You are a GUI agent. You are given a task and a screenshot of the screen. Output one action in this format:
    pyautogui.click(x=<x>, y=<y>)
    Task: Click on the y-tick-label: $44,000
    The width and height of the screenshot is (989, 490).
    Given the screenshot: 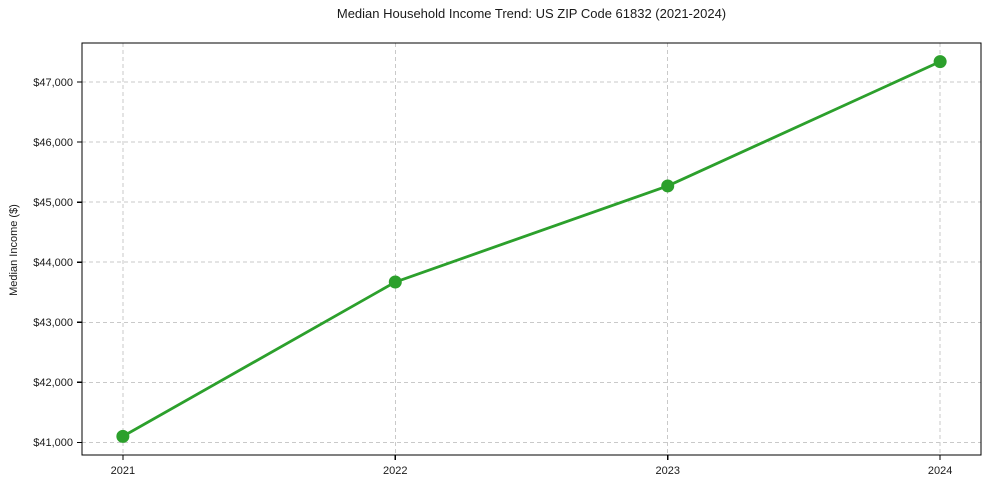 What is the action you would take?
    pyautogui.click(x=53, y=263)
    